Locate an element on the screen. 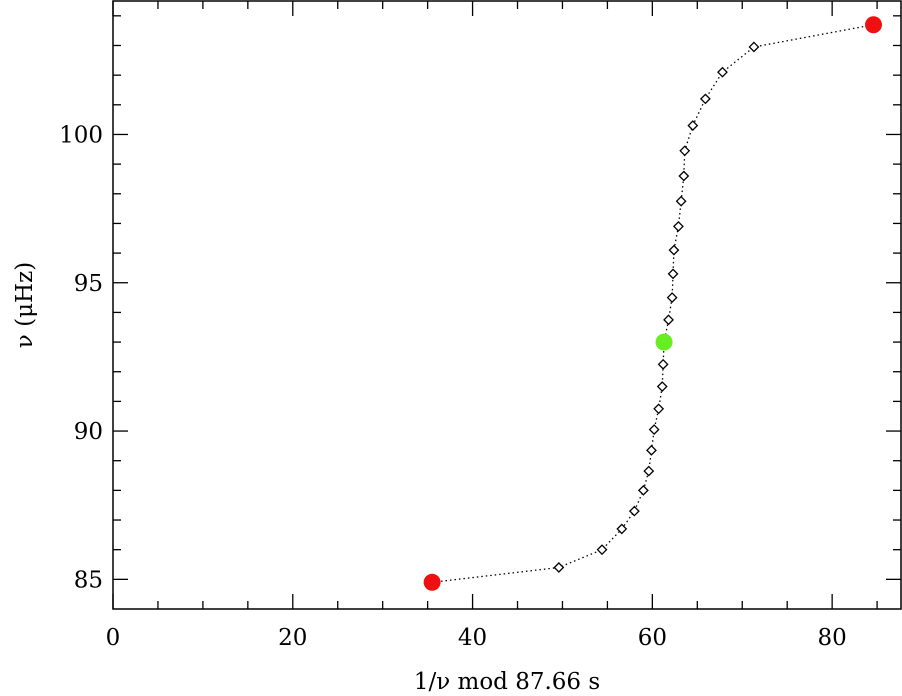 The height and width of the screenshot is (696, 902). y-tick-label: 100 is located at coordinates (81, 135).